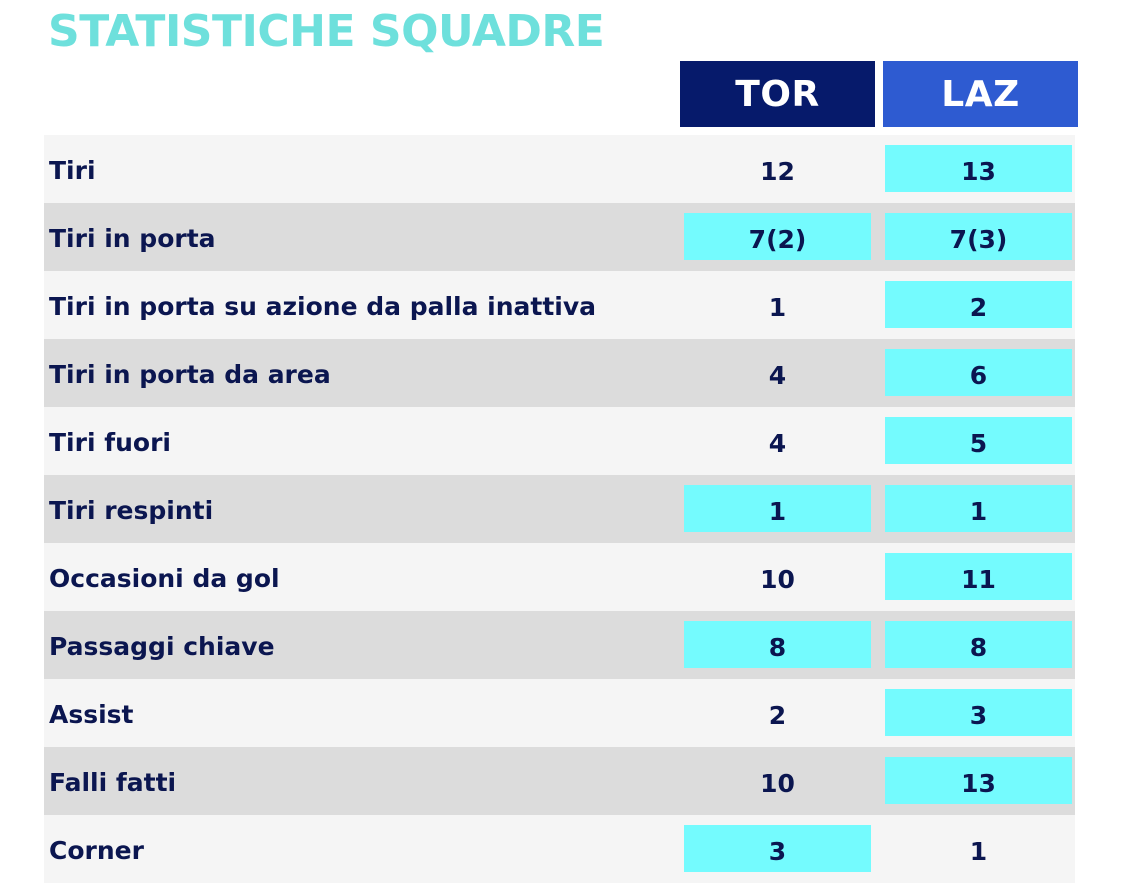 Image resolution: width=1140 pixels, height=887 pixels. What do you see at coordinates (777, 848) in the screenshot?
I see `home-value: 3` at bounding box center [777, 848].